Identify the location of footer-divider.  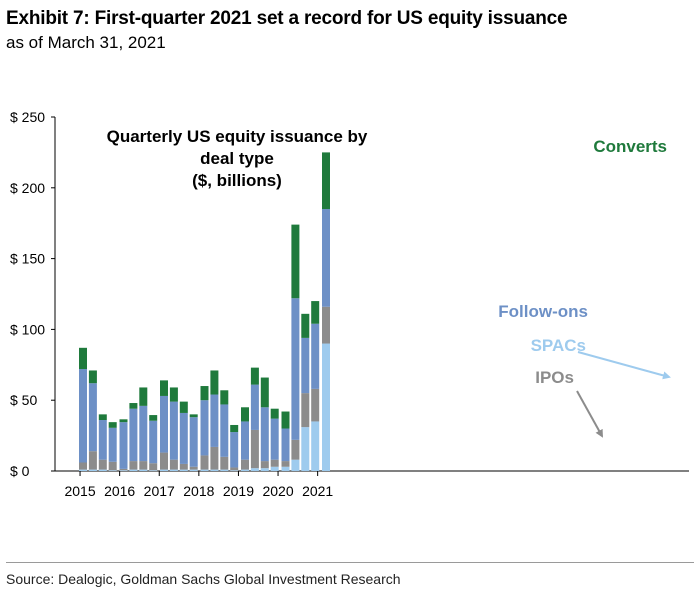
(350, 562).